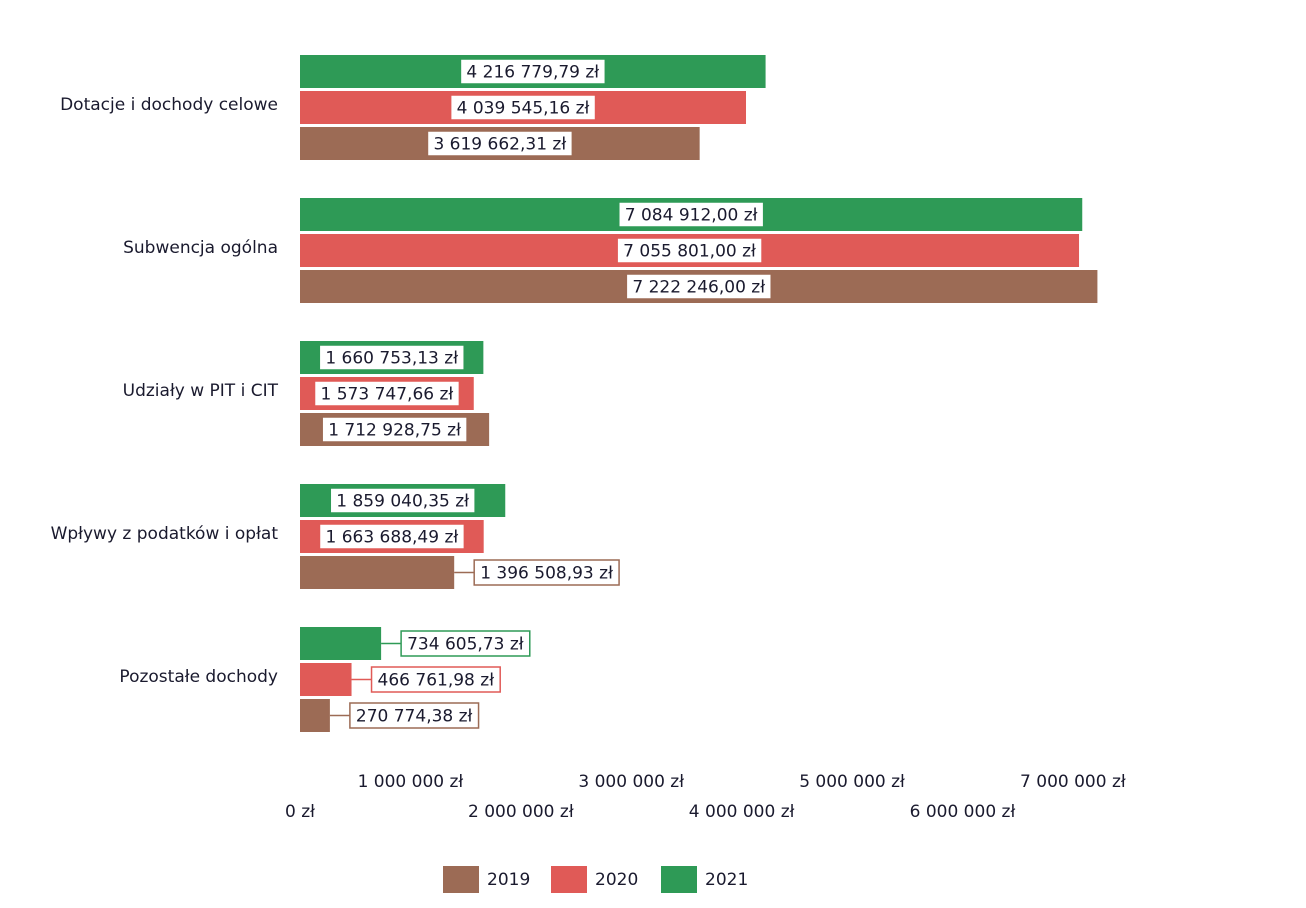  What do you see at coordinates (201, 391) in the screenshot?
I see `category-label: Udziały w PIT i CIT` at bounding box center [201, 391].